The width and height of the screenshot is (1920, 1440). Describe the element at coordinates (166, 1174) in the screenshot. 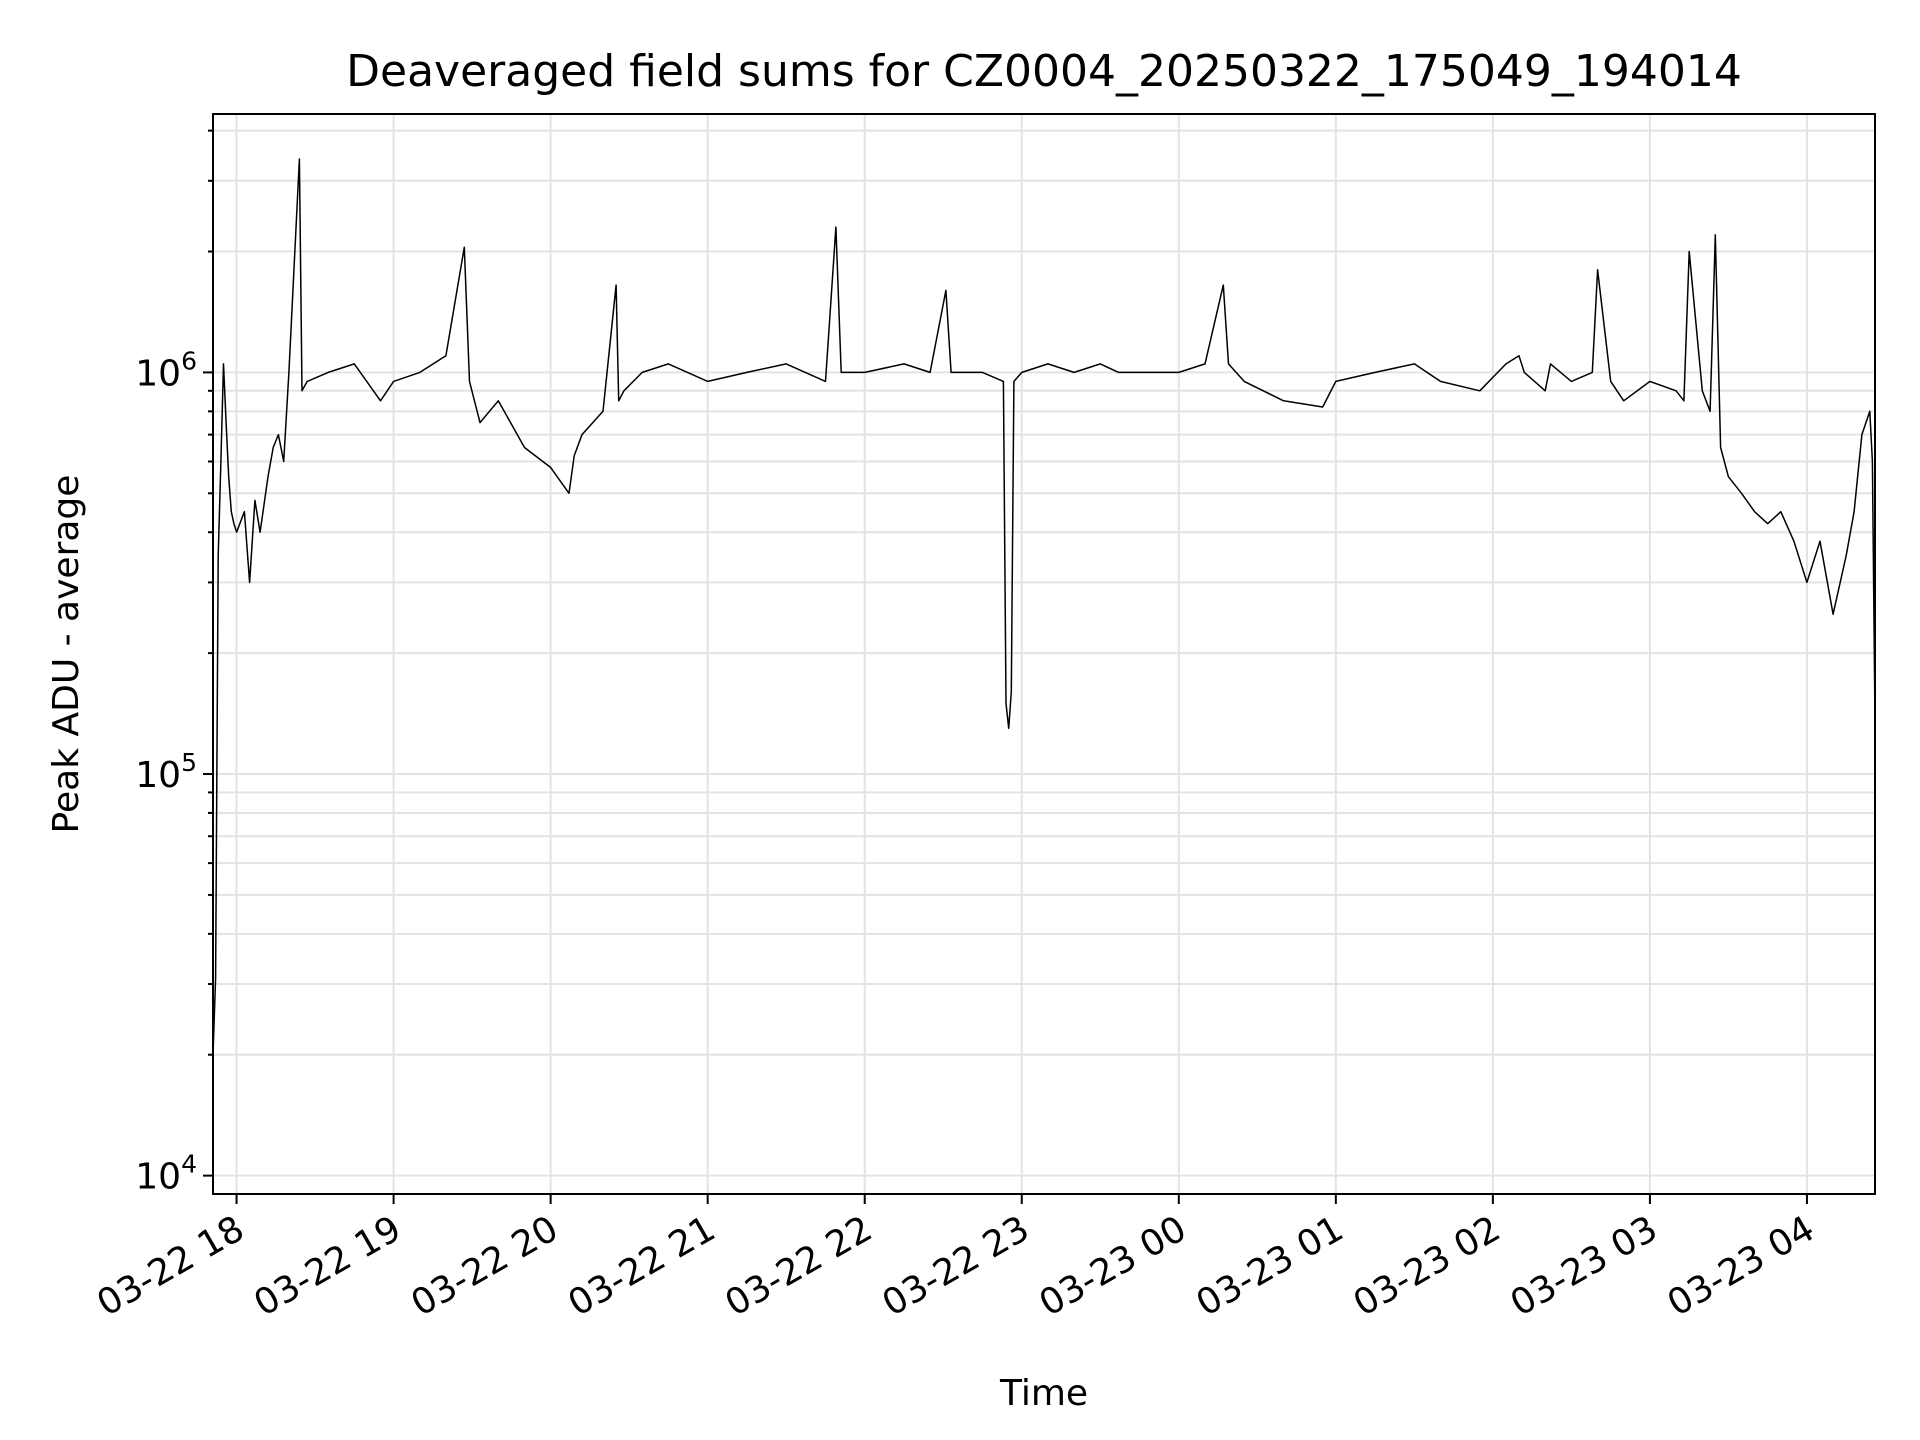

I see `y-tick-label: 10⁴` at that location.